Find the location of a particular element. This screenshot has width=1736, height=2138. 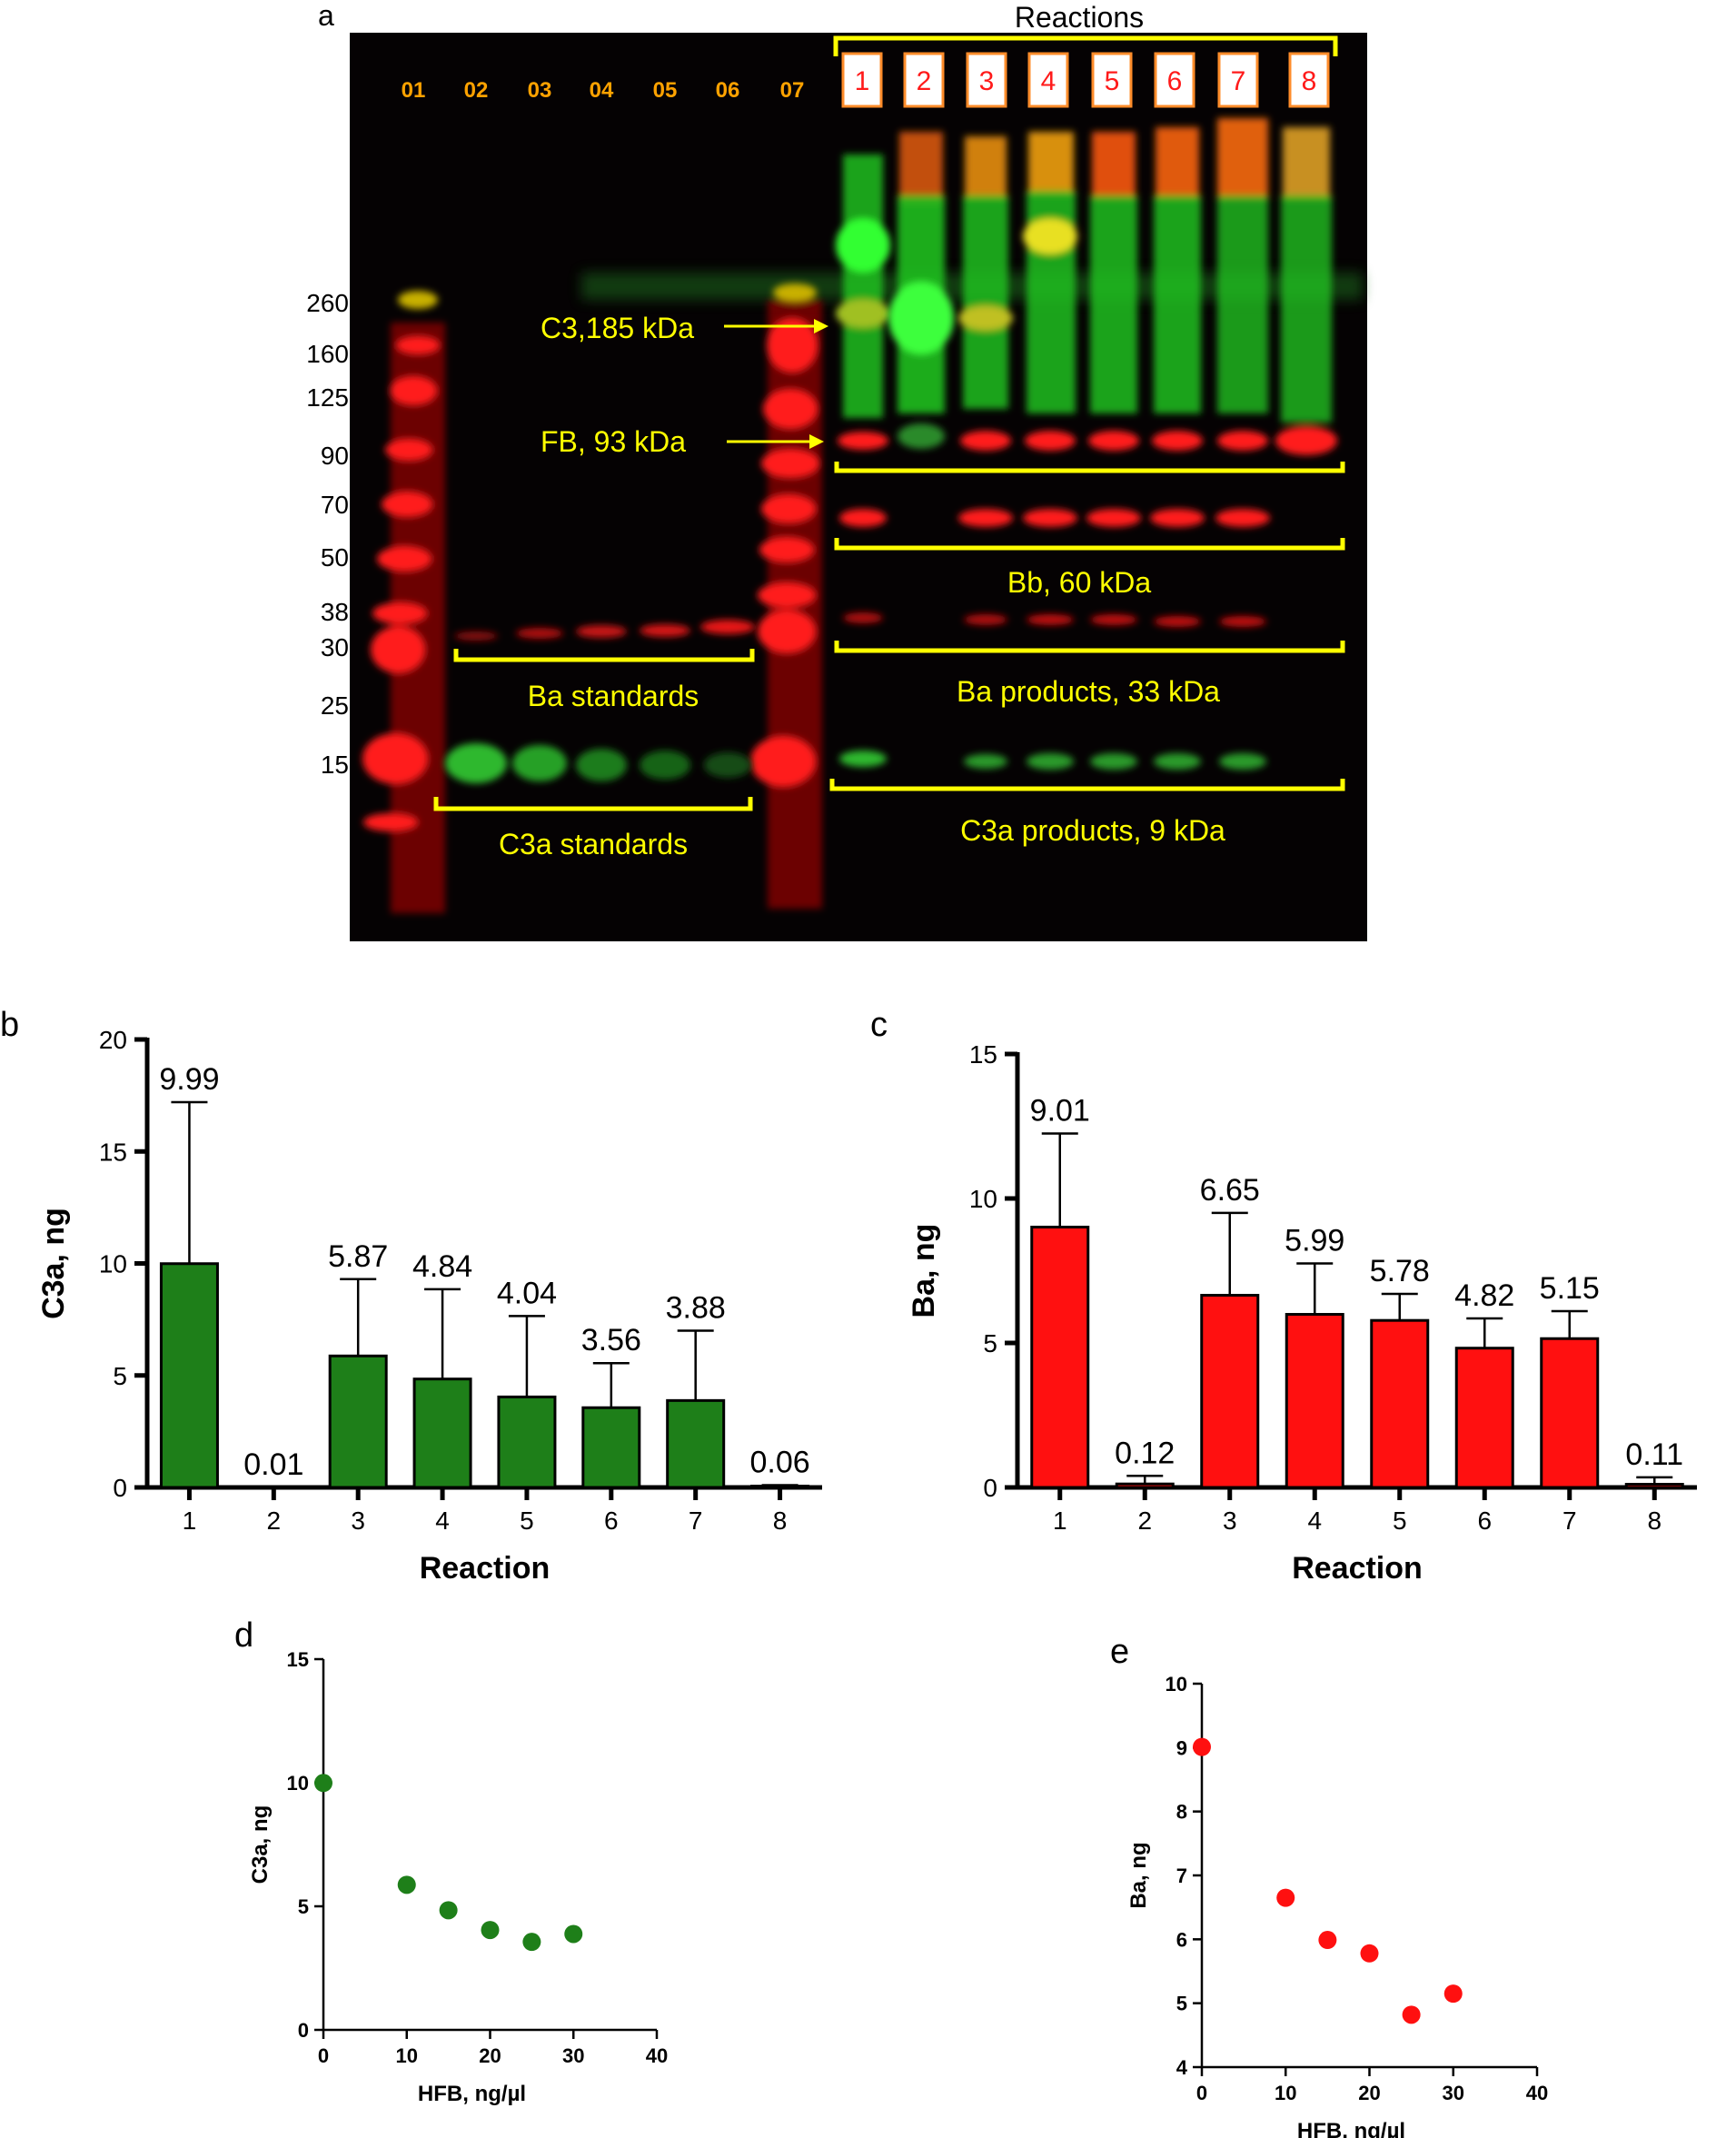

x-tick-label: 5 is located at coordinates (1400, 1521).